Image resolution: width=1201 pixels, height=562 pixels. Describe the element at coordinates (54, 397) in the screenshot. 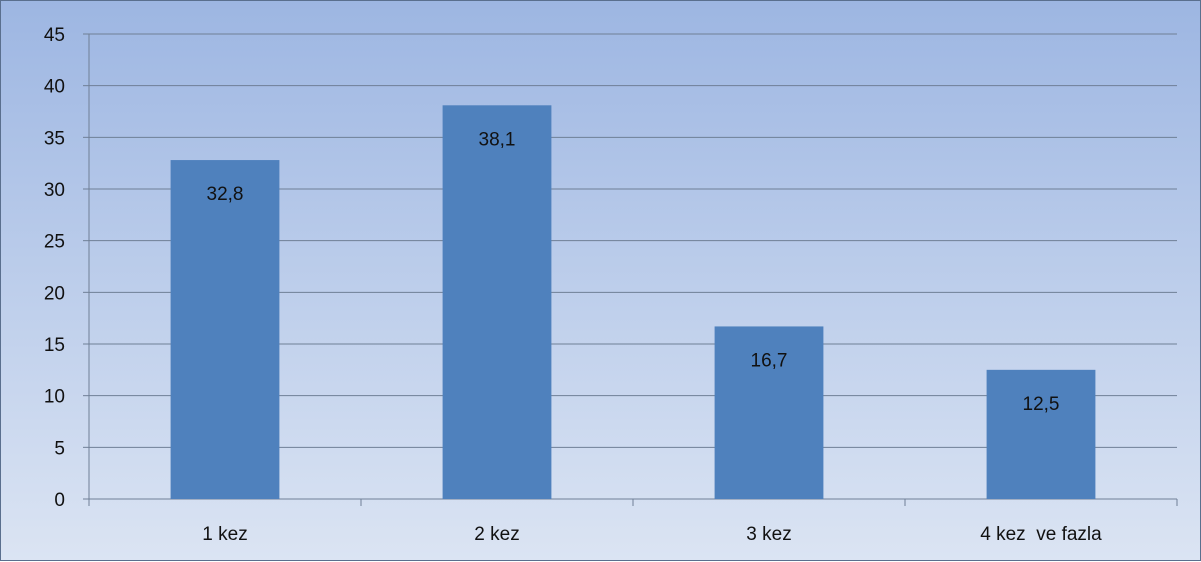

I see `y-tick-label: 10` at that location.